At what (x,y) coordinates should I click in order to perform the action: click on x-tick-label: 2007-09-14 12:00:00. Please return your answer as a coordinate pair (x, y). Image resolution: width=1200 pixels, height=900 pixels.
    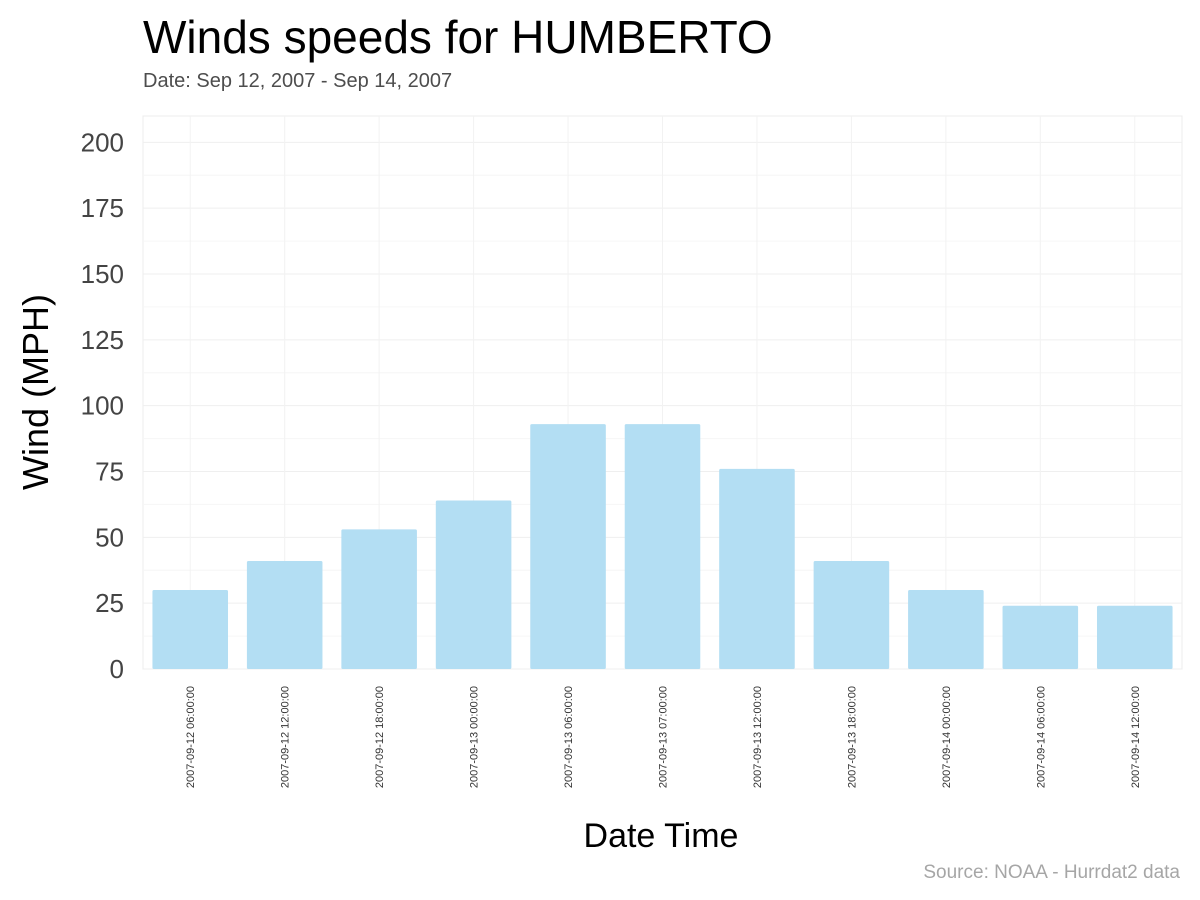
    Looking at the image, I should click on (1136, 737).